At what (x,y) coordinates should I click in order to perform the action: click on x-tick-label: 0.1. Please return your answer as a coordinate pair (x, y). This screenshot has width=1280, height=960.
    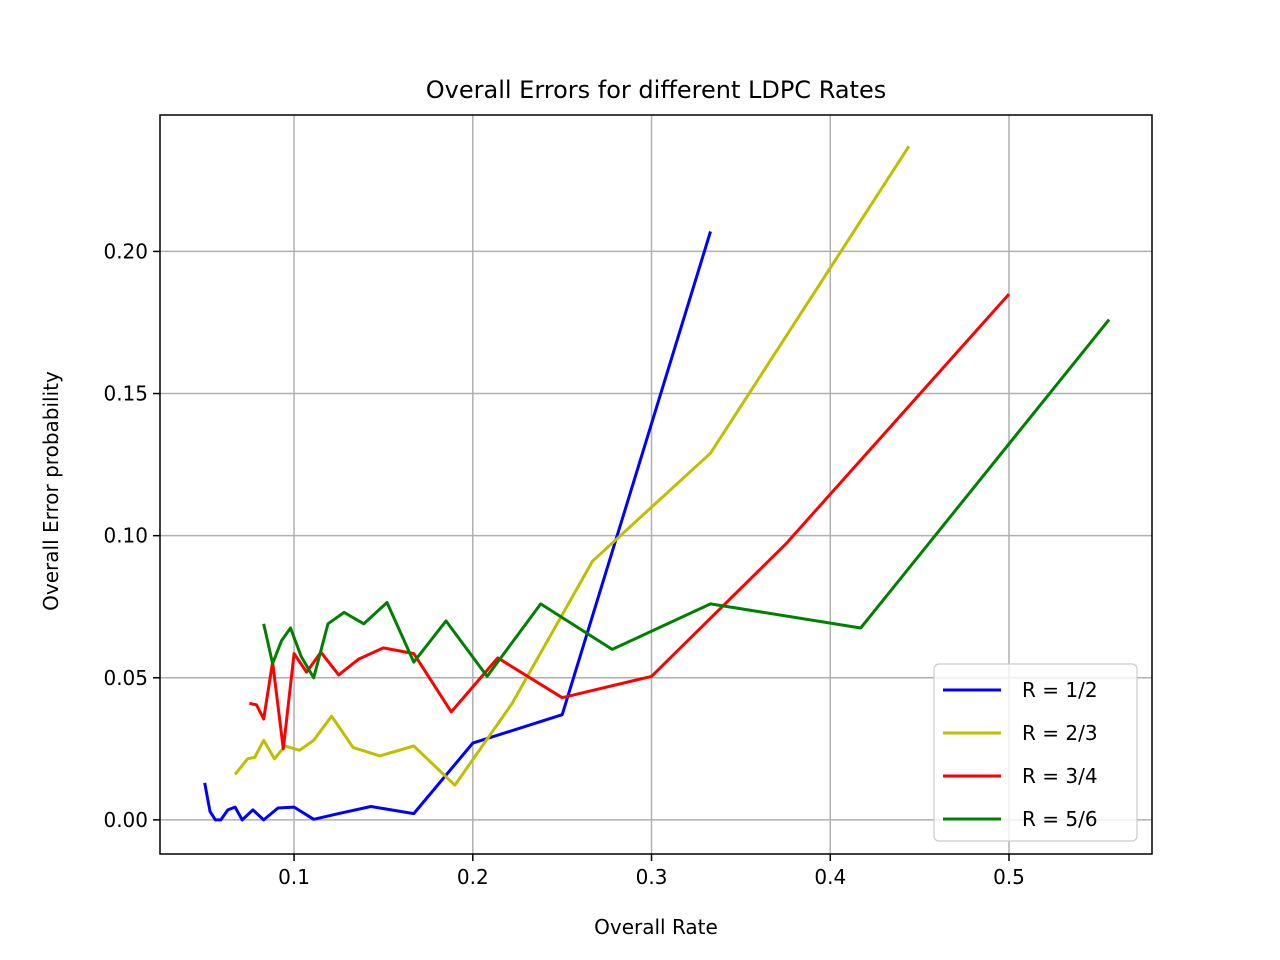
    Looking at the image, I should click on (294, 877).